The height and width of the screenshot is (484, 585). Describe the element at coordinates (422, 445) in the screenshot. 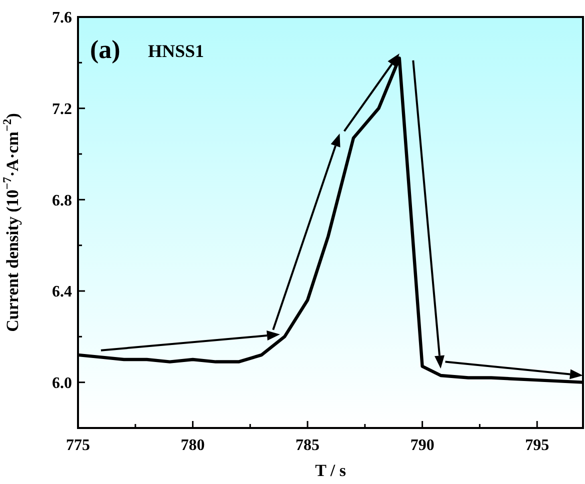

I see `x-tick-label: 790` at that location.